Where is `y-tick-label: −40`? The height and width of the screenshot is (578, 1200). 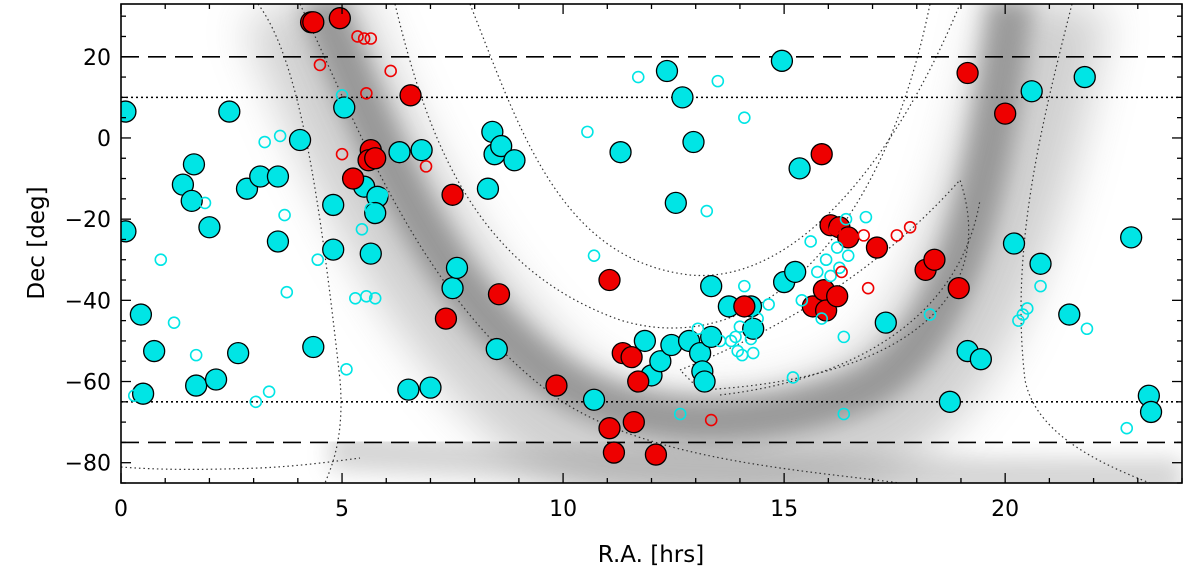 y-tick-label: −40 is located at coordinates (88, 301).